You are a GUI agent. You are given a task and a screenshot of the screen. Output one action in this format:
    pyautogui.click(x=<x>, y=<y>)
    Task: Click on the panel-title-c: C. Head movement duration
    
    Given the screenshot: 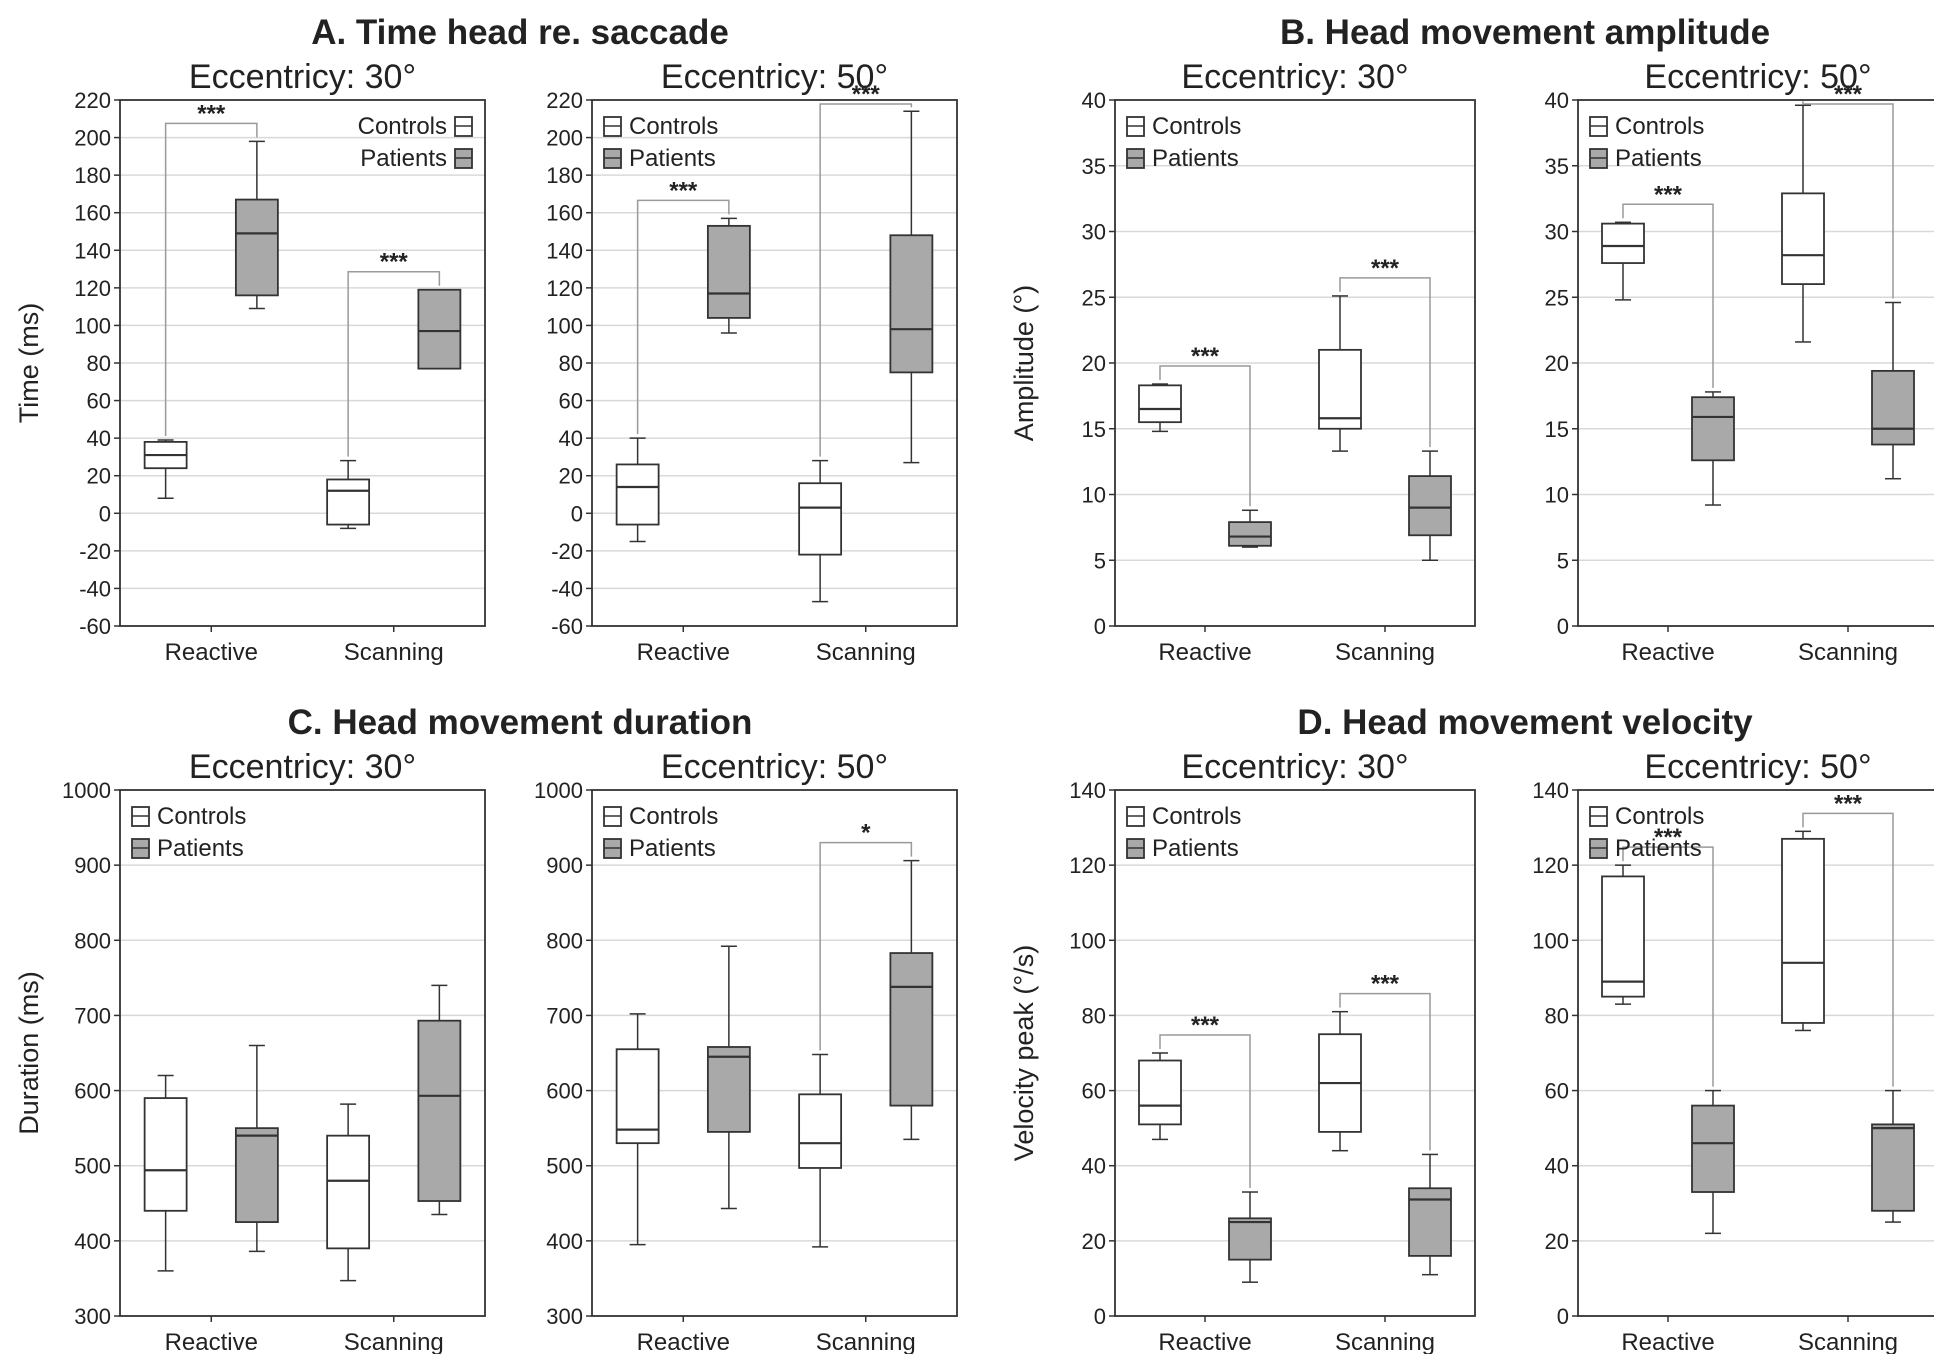 What is the action you would take?
    pyautogui.click(x=520, y=722)
    